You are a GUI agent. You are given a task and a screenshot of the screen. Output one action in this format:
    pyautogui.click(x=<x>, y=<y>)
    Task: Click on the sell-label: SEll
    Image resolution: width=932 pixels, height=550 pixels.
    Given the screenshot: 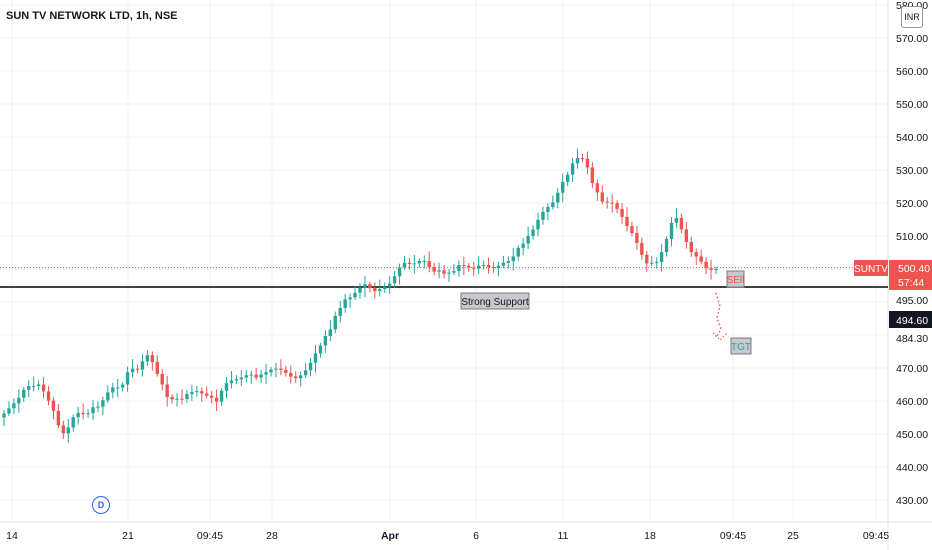 What is the action you would take?
    pyautogui.click(x=735, y=279)
    